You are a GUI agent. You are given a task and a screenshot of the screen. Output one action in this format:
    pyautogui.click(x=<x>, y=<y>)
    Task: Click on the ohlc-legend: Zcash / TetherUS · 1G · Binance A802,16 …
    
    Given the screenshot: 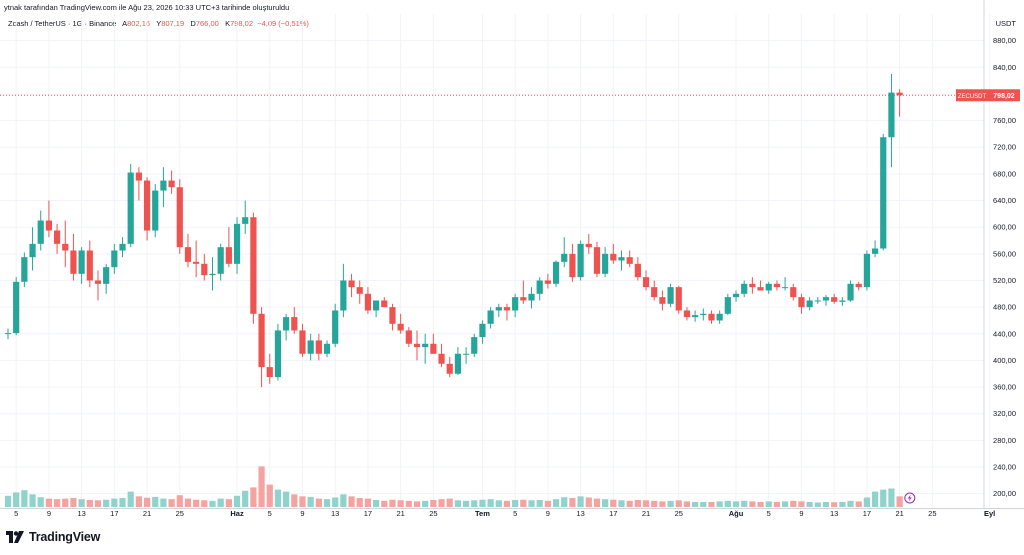 What is the action you would take?
    pyautogui.click(x=158, y=23)
    